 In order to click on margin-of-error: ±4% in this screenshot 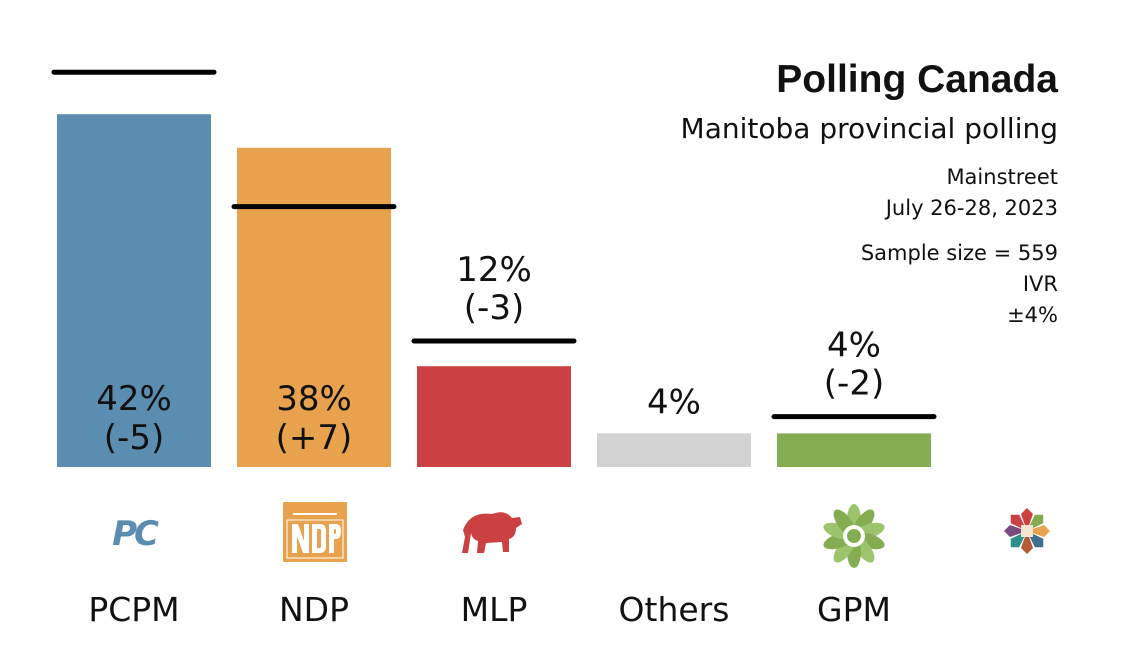, I will do `click(1032, 315)`.